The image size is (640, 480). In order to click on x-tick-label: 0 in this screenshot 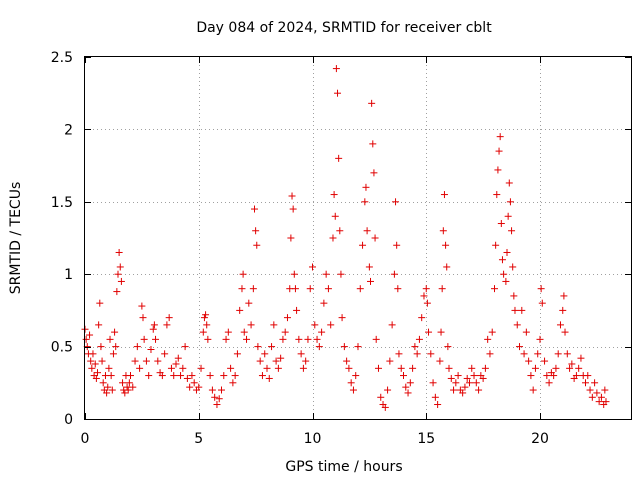, I will do `click(85, 439)`.